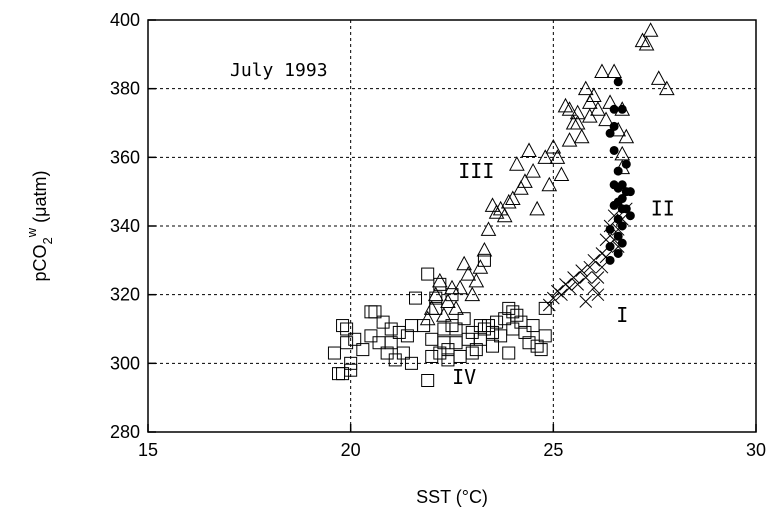  Describe the element at coordinates (279, 70) in the screenshot. I see `chart-title: July 1993` at that location.